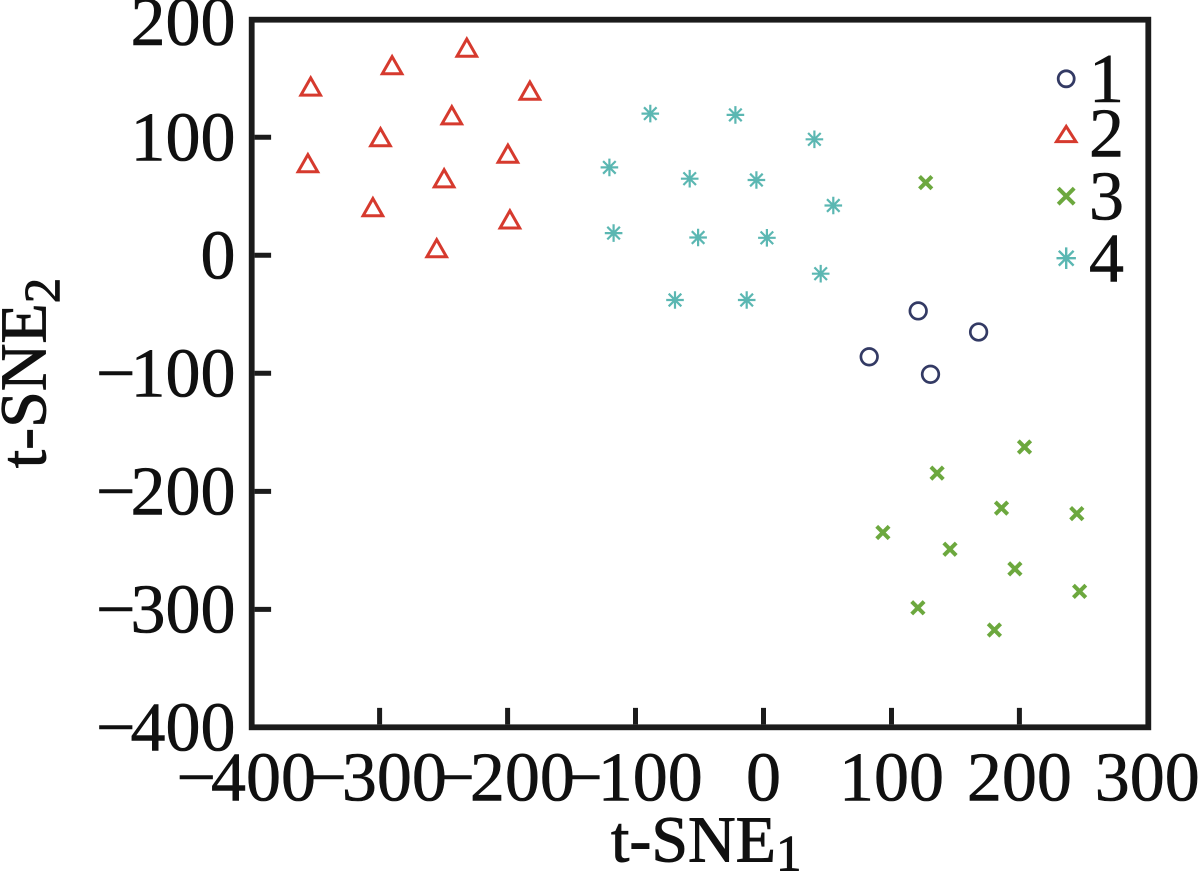 The height and width of the screenshot is (876, 1199). Describe the element at coordinates (1106, 196) in the screenshot. I see `svg-text: 3` at that location.